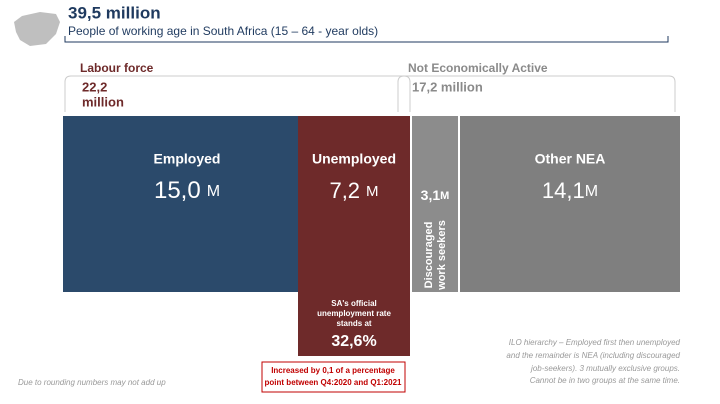 This screenshot has width=720, height=404. I want to click on rate-note: SA's official, so click(353, 303).